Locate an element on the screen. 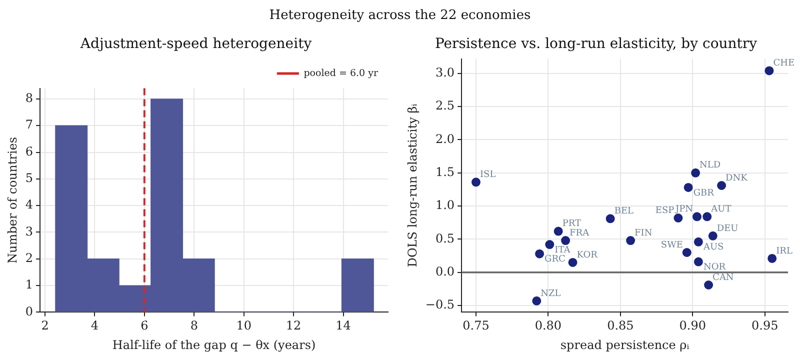 The height and width of the screenshot is (357, 800). y-tick-label: 2.5 is located at coordinates (445, 105).